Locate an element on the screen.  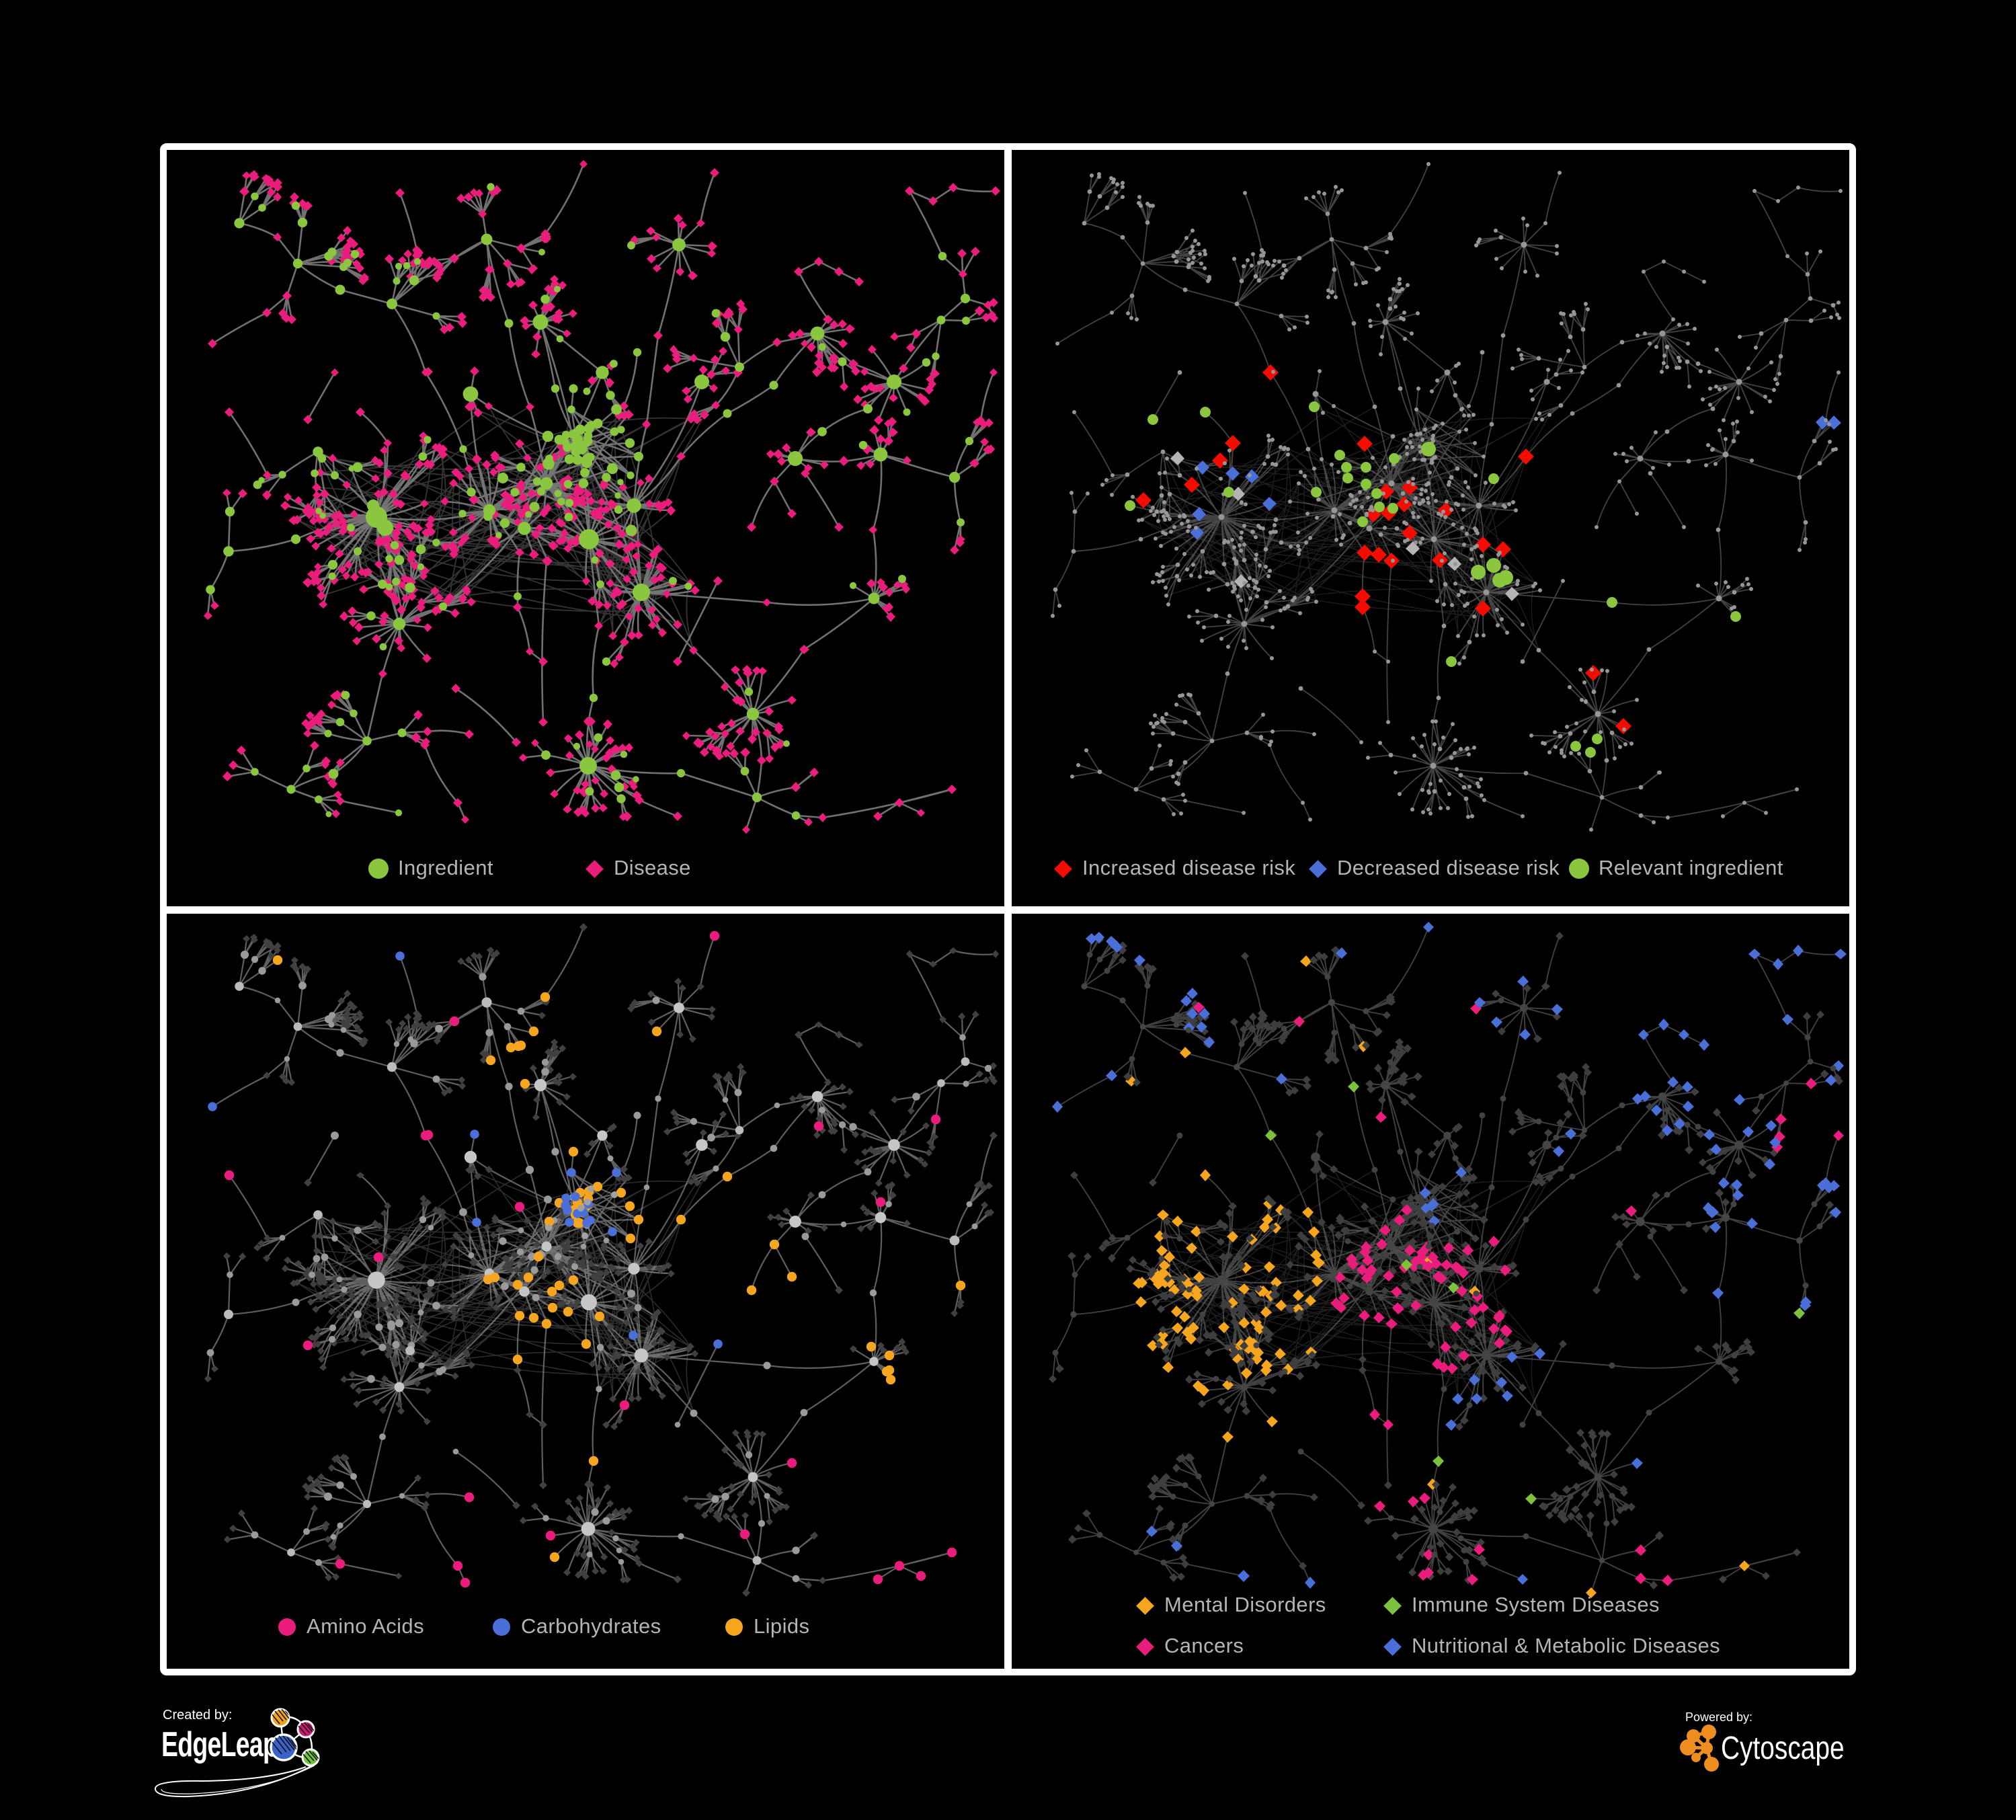
svg-text: Powered by: is located at coordinates (1718, 1717).